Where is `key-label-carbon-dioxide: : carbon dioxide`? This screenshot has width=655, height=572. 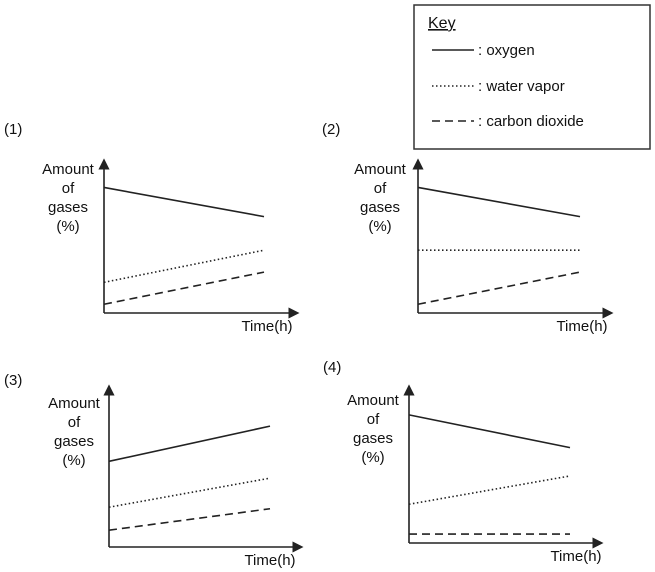
key-label-carbon-dioxide: : carbon dioxide is located at coordinates (531, 121).